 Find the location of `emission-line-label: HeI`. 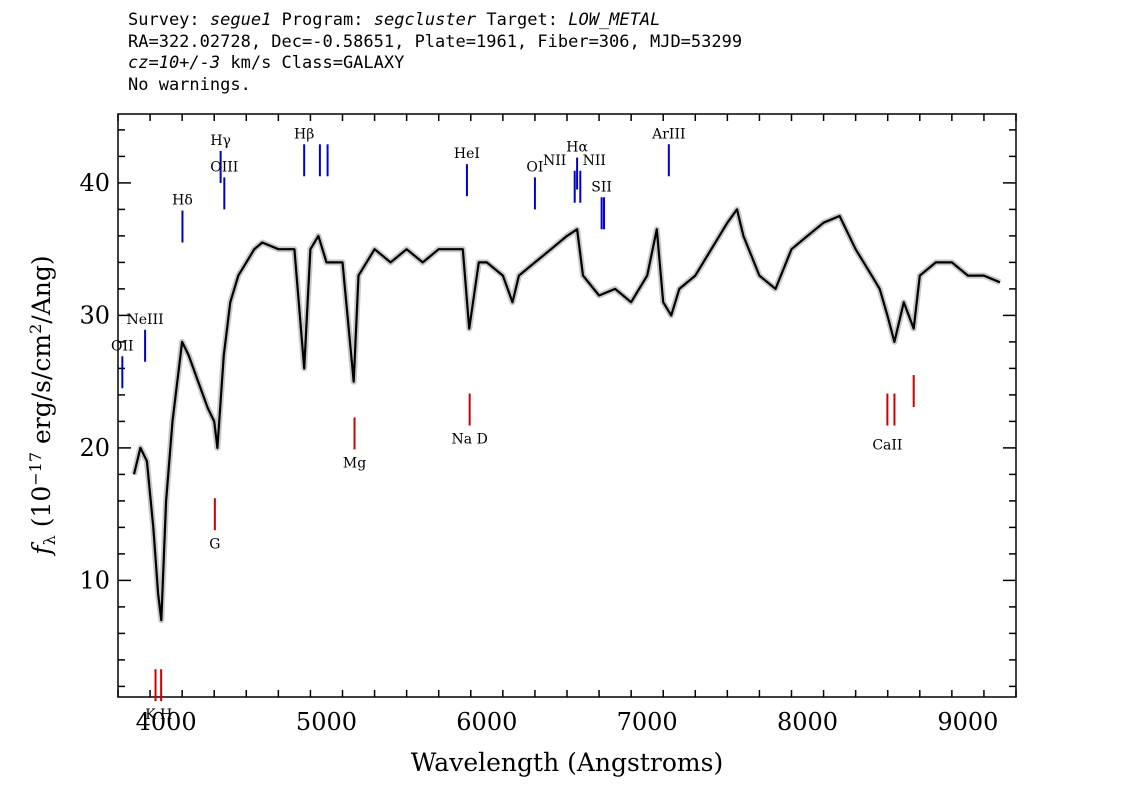

emission-line-label: HeI is located at coordinates (467, 154).